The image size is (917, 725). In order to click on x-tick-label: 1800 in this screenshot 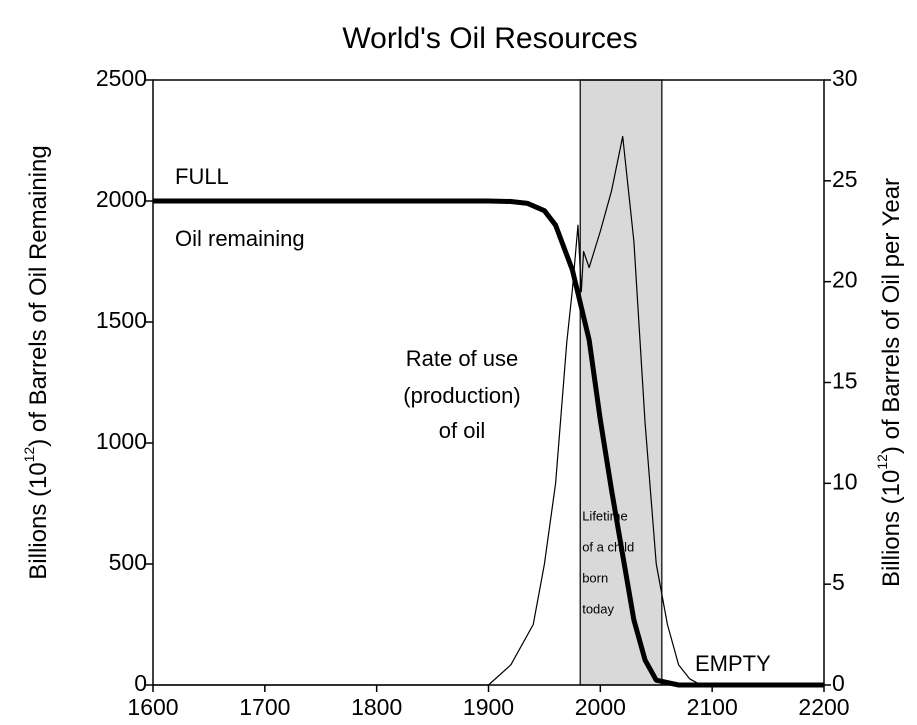, I will do `click(376, 707)`.